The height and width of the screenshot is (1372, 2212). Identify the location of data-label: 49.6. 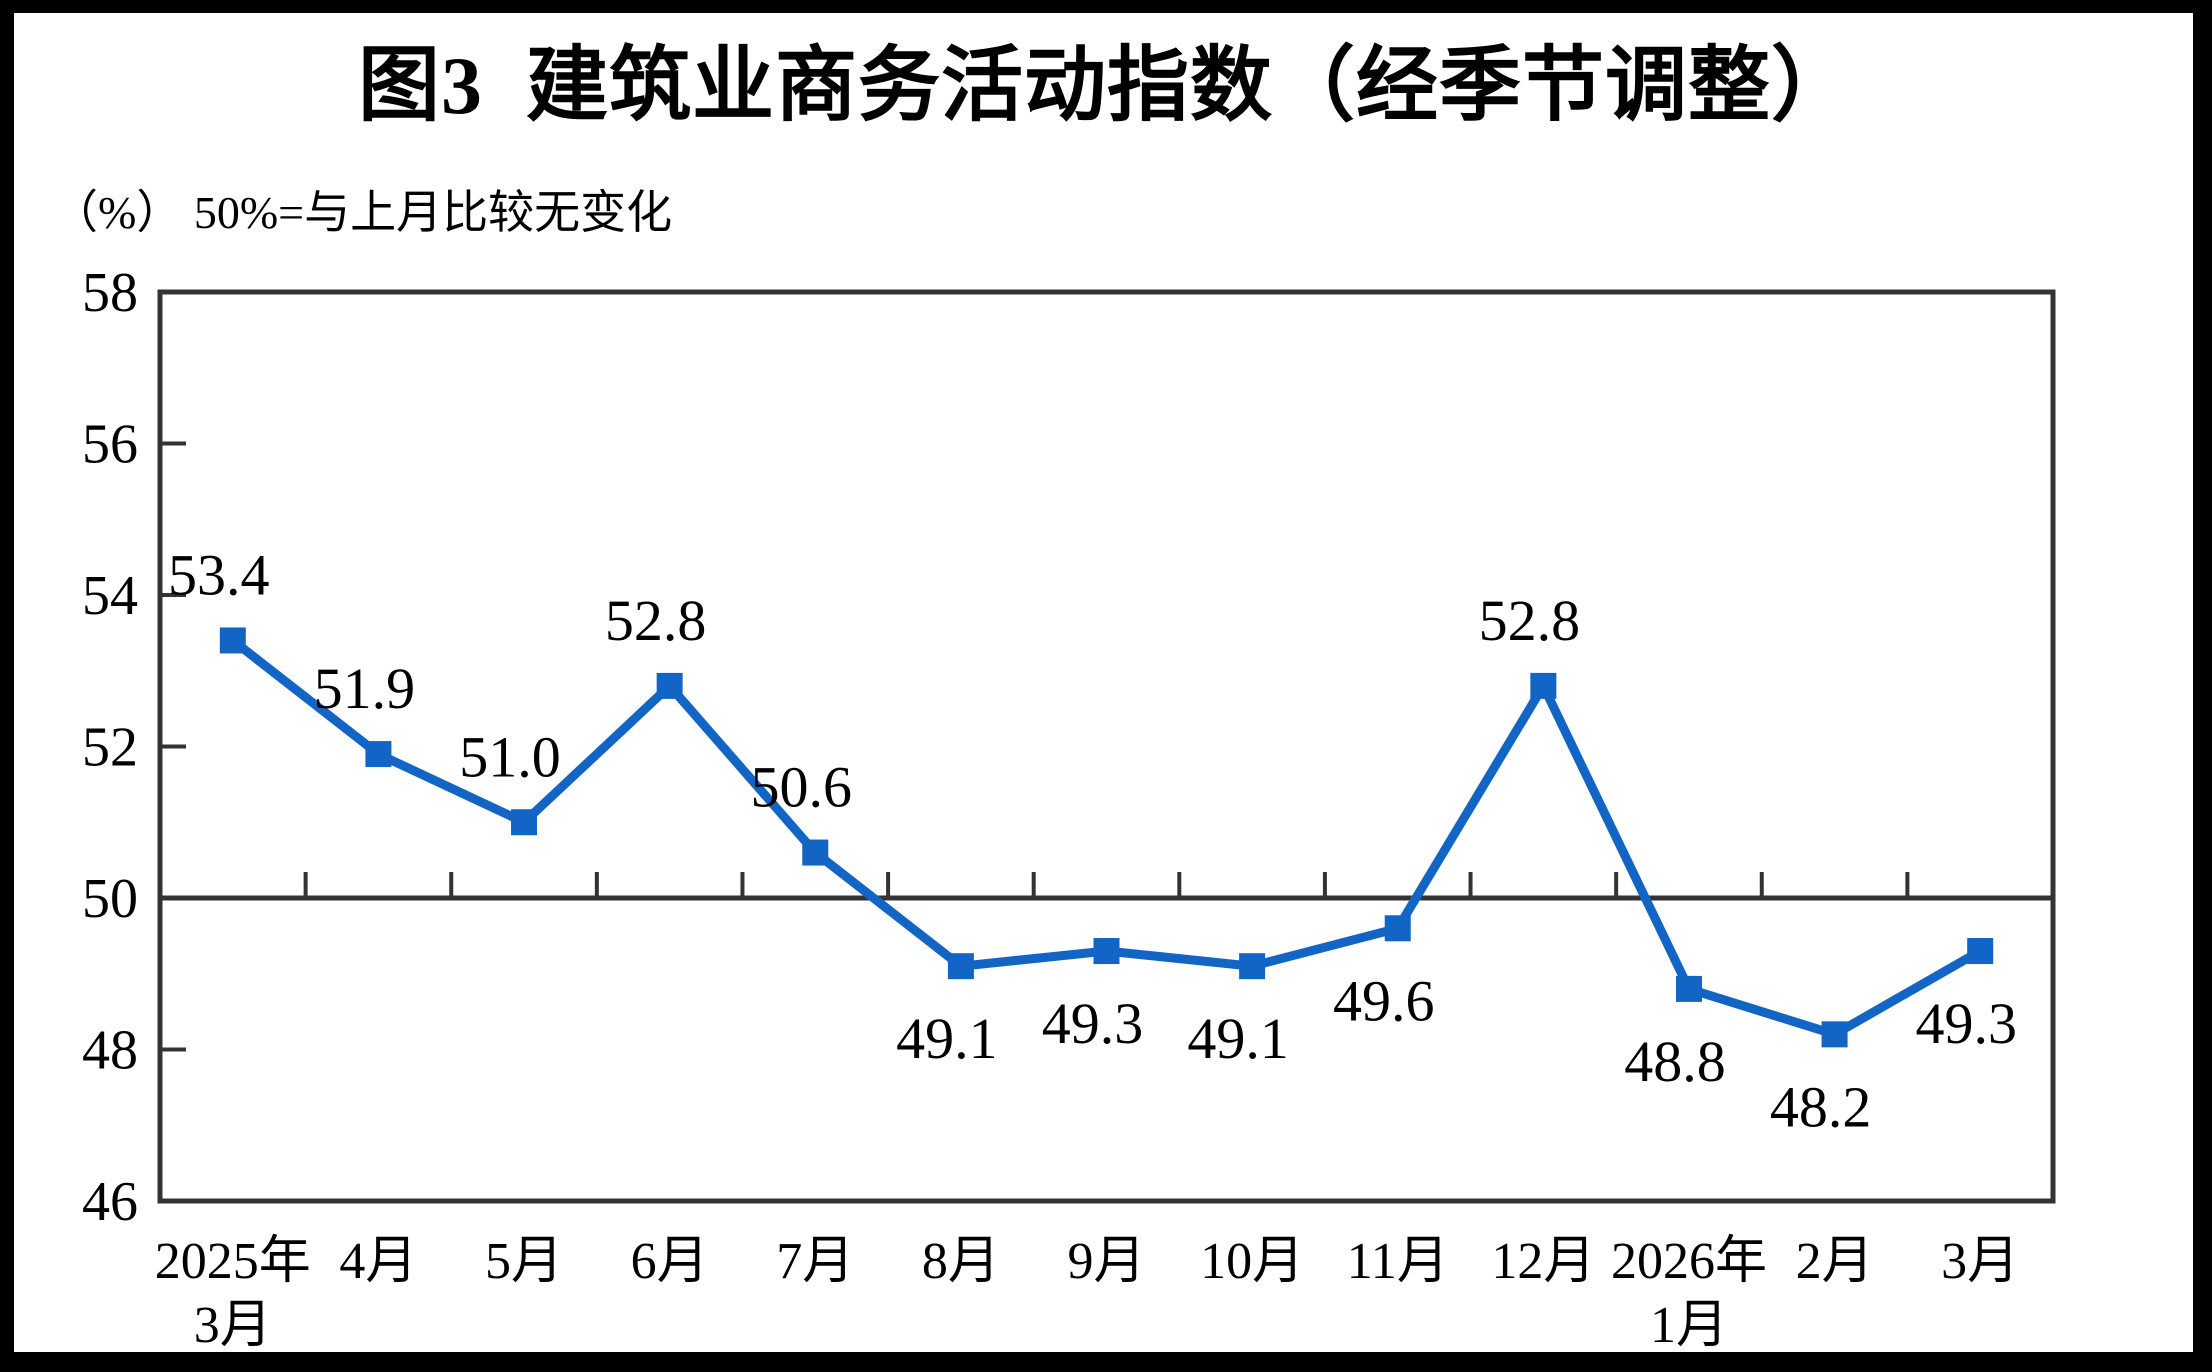
(1384, 1000).